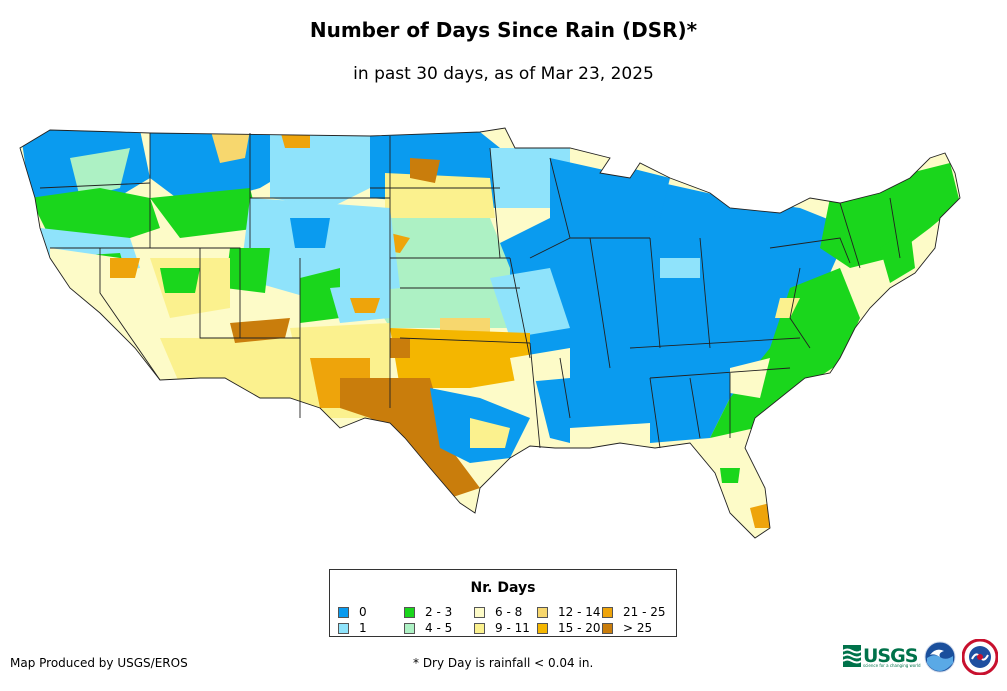 The width and height of the screenshot is (1007, 691). What do you see at coordinates (99, 663) in the screenshot?
I see `credit-text: Map Produced by USGS/EROS` at bounding box center [99, 663].